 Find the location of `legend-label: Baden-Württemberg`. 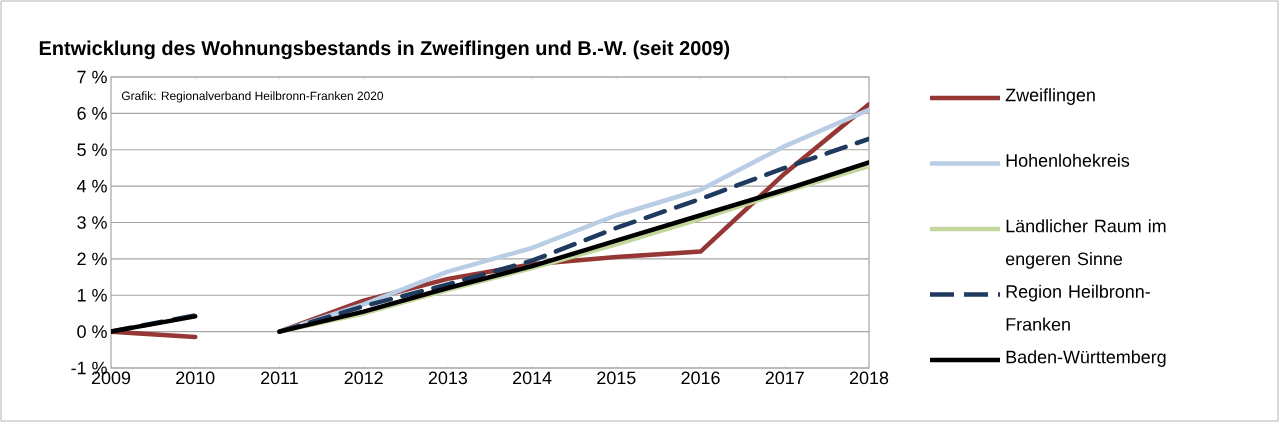

legend-label: Baden-Württemberg is located at coordinates (1086, 358).